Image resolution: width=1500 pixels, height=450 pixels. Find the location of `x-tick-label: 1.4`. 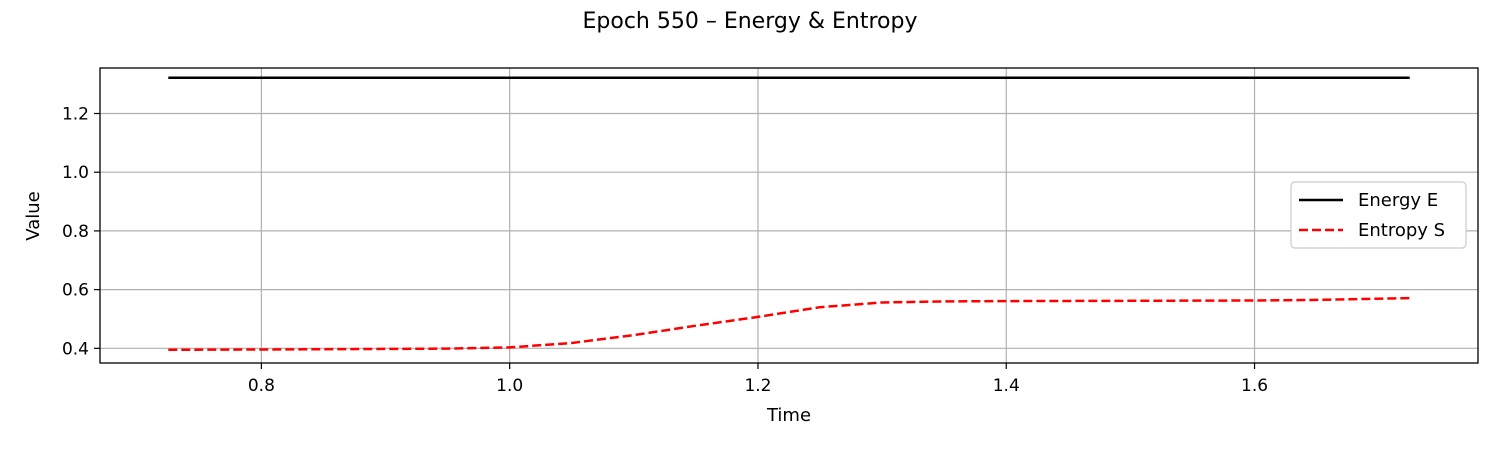

x-tick-label: 1.4 is located at coordinates (1006, 386).